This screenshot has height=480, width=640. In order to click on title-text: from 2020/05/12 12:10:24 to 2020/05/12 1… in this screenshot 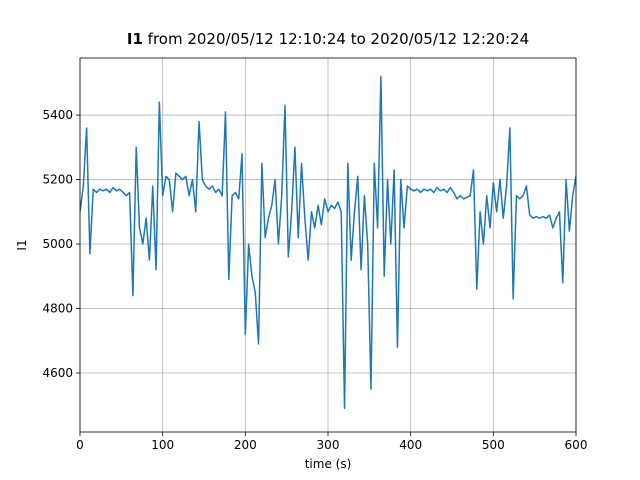, I will do `click(338, 39)`.